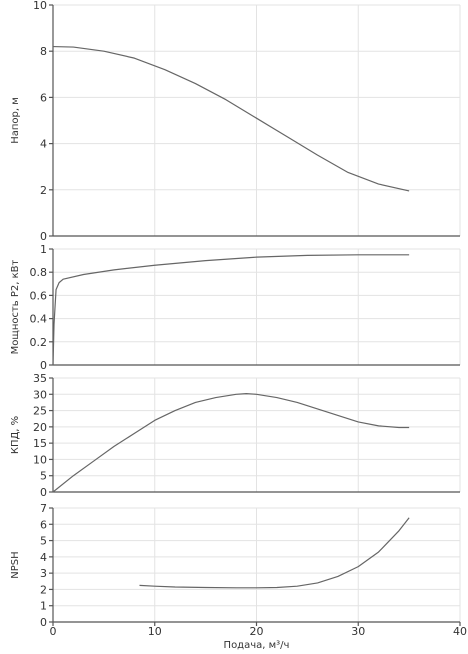 This screenshot has height=654, width=468. Describe the element at coordinates (43, 97) in the screenshot. I see `head-ytick-label: 6` at that location.